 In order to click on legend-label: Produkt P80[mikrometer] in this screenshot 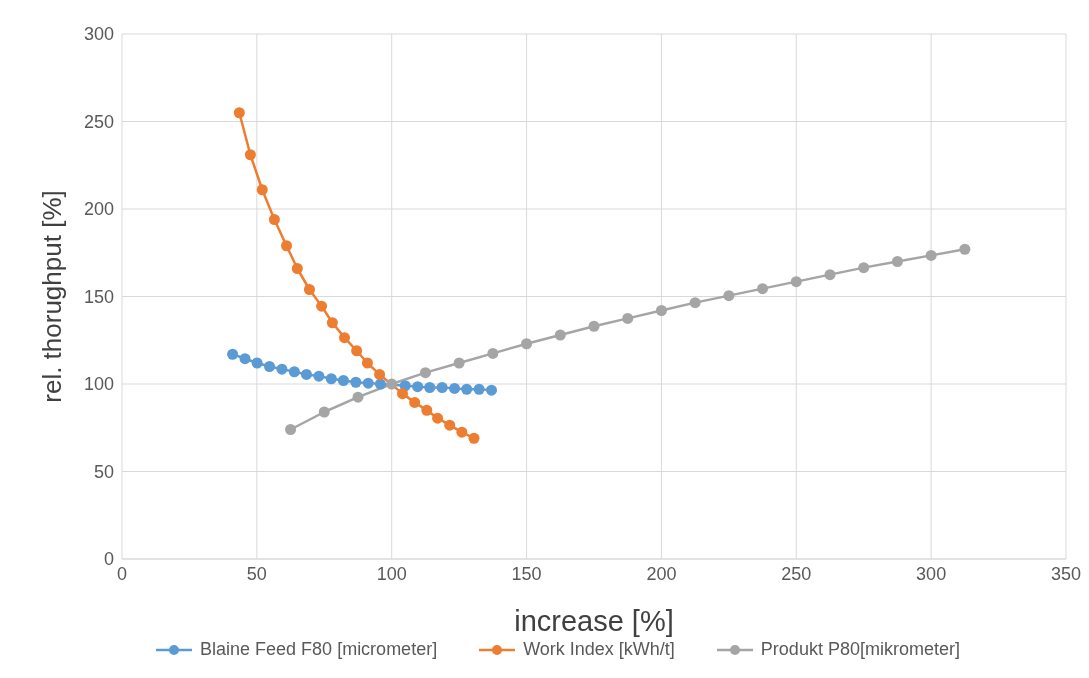, I will do `click(860, 649)`.